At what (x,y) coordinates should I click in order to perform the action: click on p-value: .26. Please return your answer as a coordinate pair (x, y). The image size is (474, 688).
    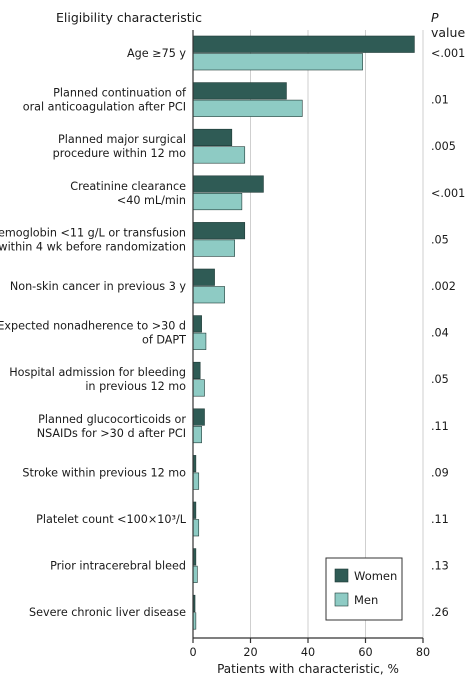
    Looking at the image, I should click on (440, 612).